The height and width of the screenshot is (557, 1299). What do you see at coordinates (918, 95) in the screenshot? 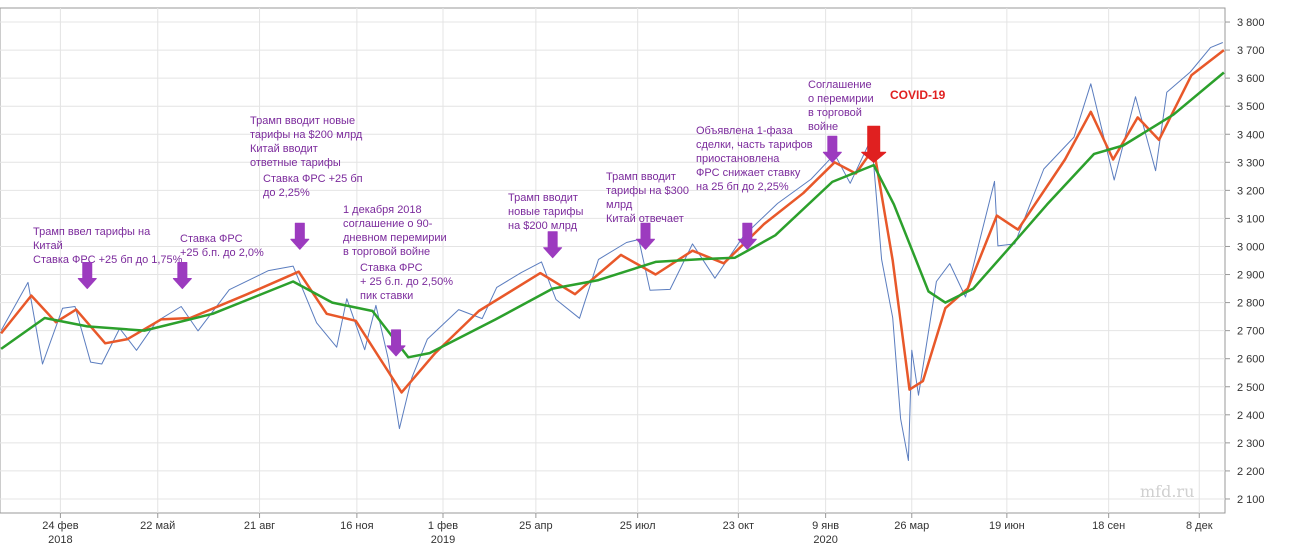
I see `covid-label: COVID-19` at bounding box center [918, 95].